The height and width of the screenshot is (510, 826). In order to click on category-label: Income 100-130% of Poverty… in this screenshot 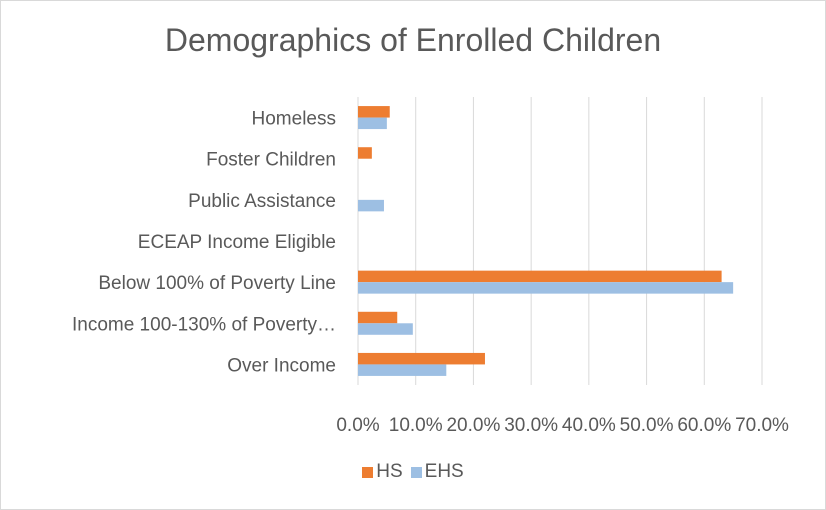, I will do `click(204, 324)`.